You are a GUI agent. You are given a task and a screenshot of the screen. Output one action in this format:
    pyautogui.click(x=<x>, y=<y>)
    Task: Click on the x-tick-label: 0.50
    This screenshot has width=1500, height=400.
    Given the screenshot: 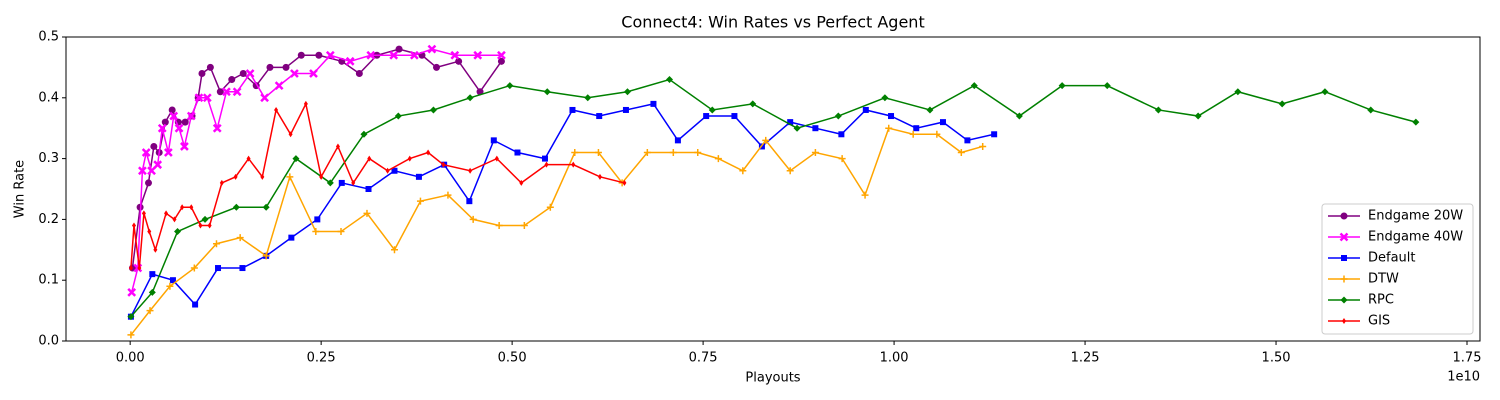 What is the action you would take?
    pyautogui.click(x=512, y=358)
    